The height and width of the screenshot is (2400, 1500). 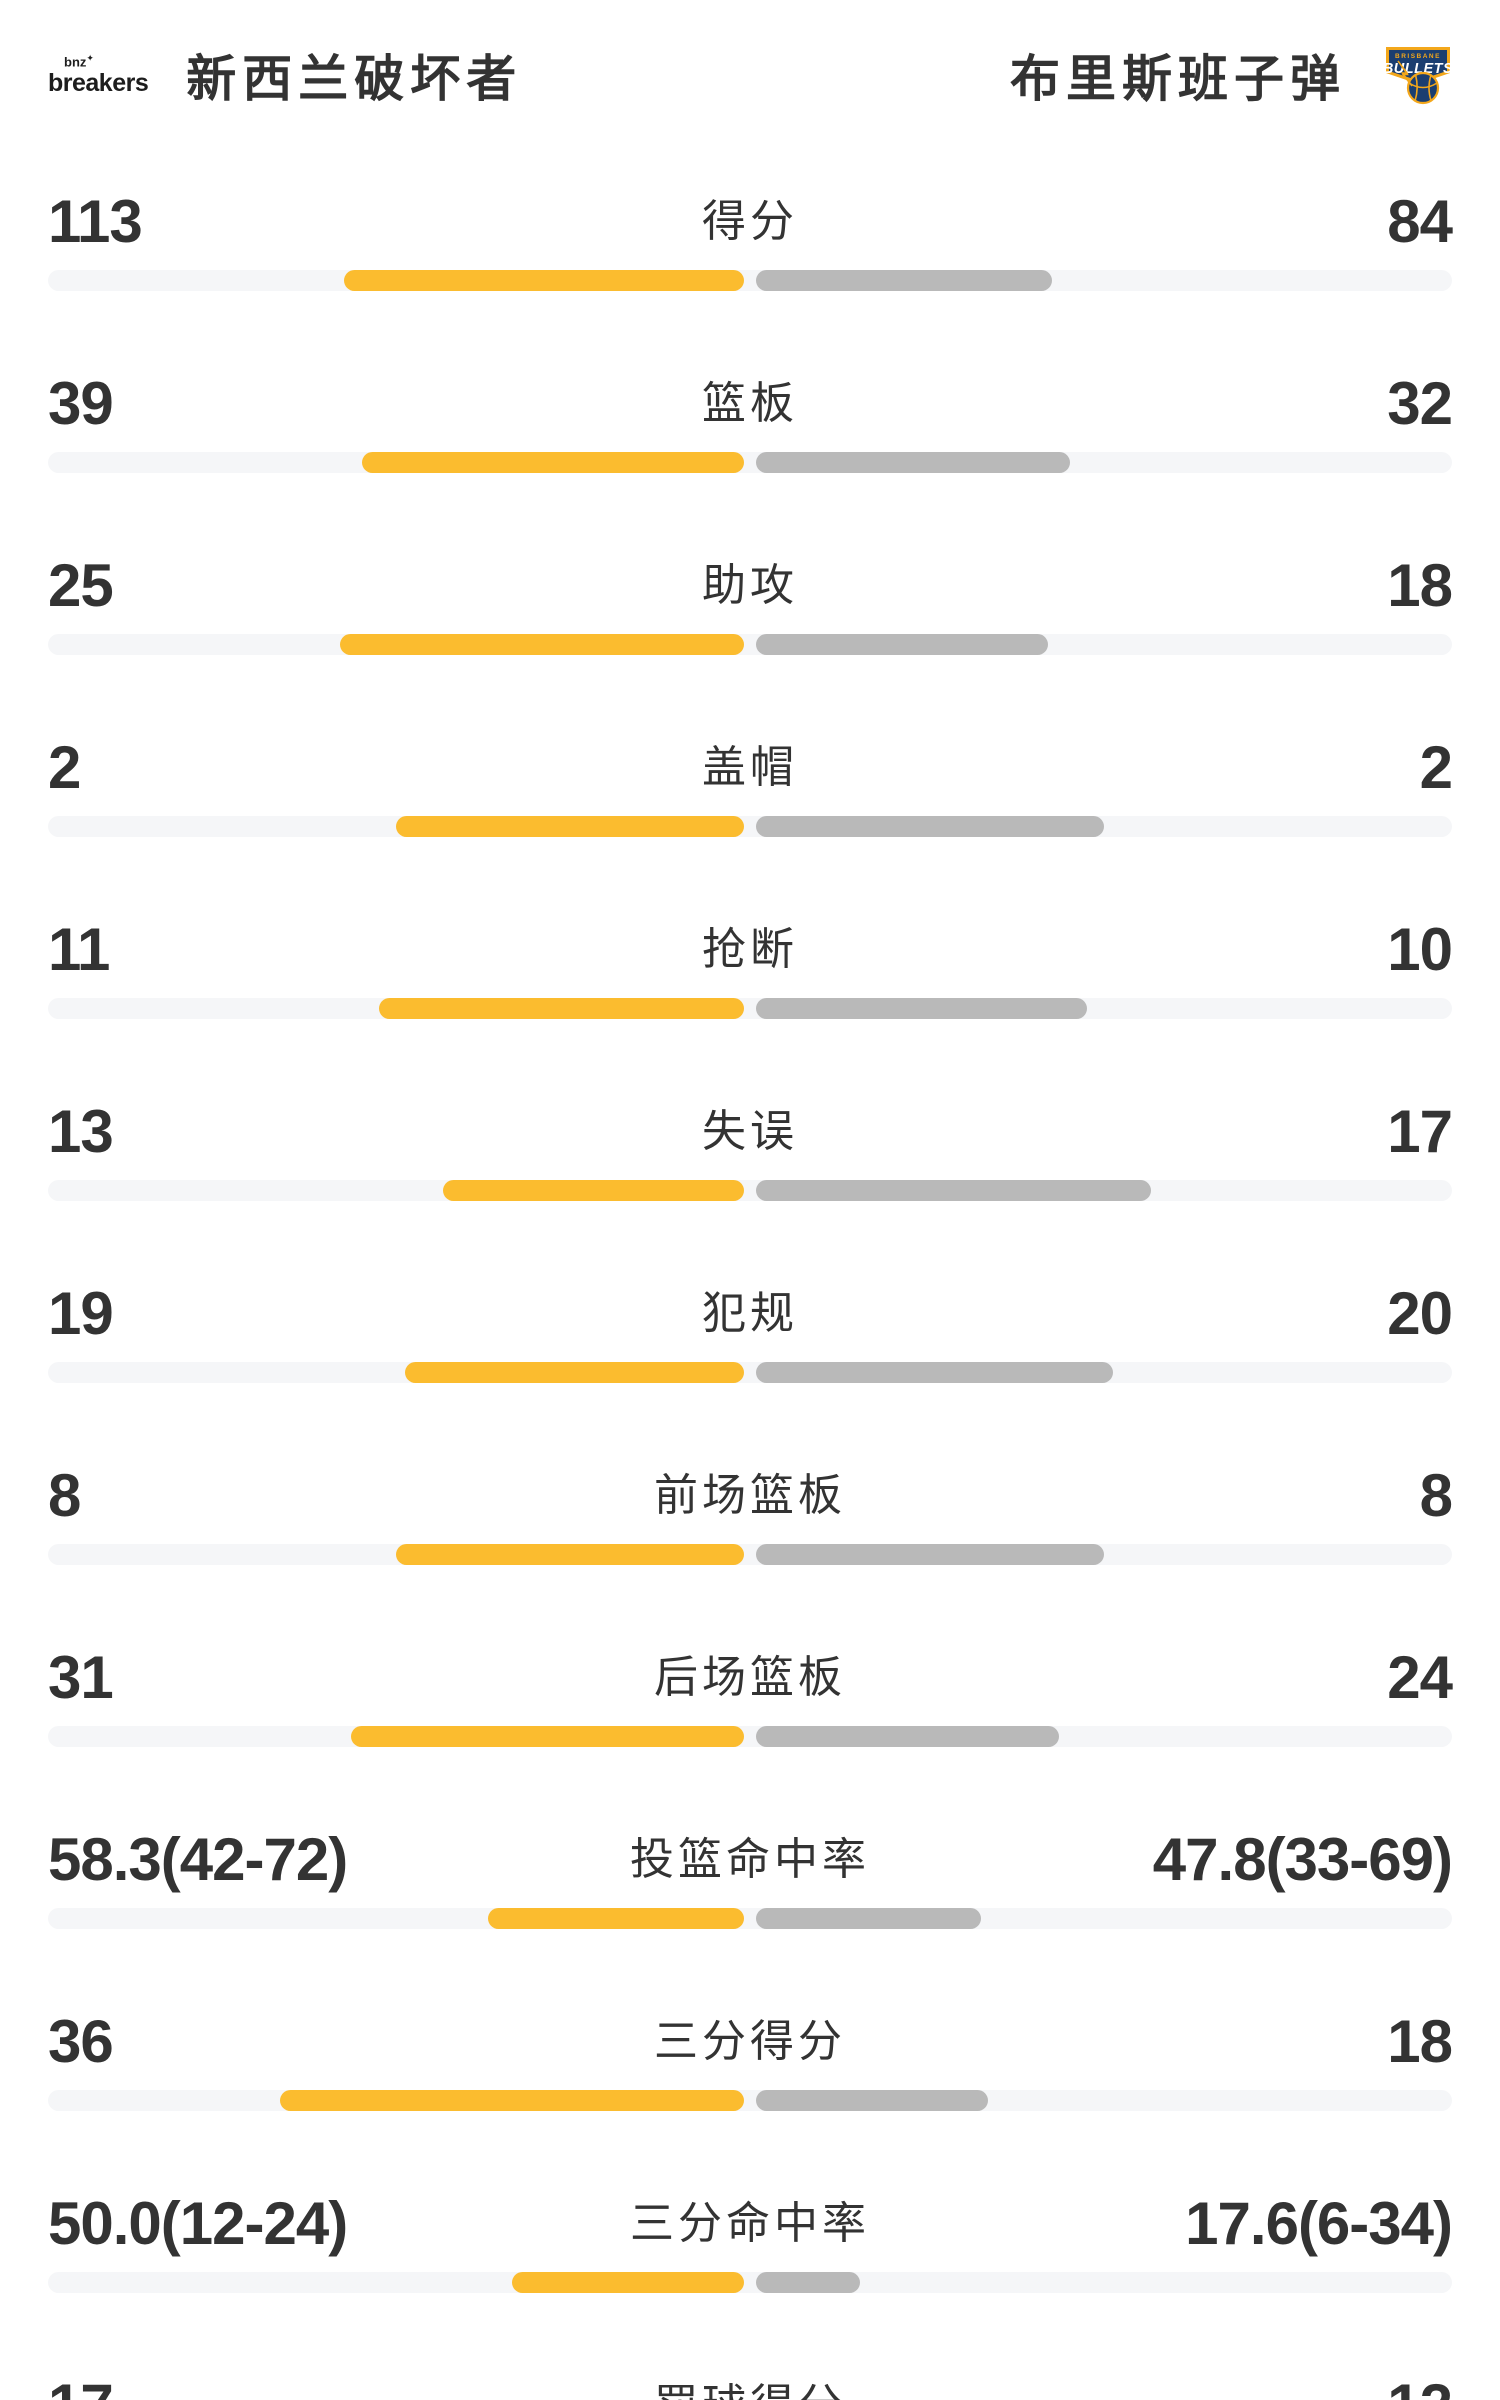 I want to click on away-team-value: 10, so click(x=1420, y=949).